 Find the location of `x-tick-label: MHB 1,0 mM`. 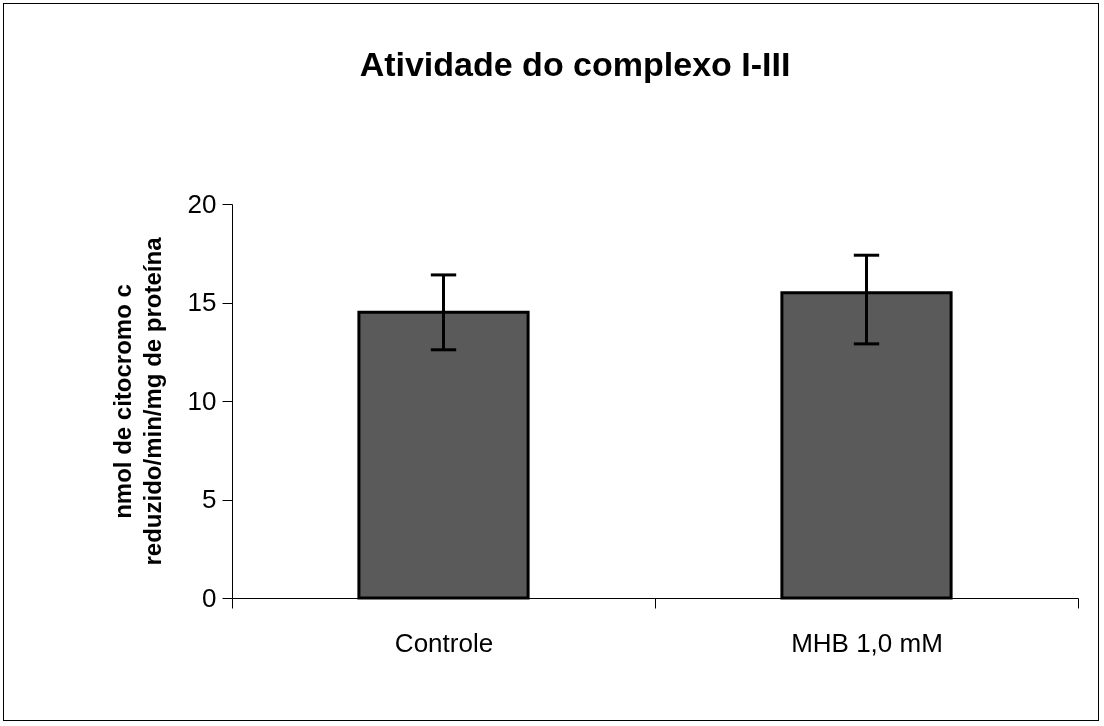

x-tick-label: MHB 1,0 mM is located at coordinates (867, 642).